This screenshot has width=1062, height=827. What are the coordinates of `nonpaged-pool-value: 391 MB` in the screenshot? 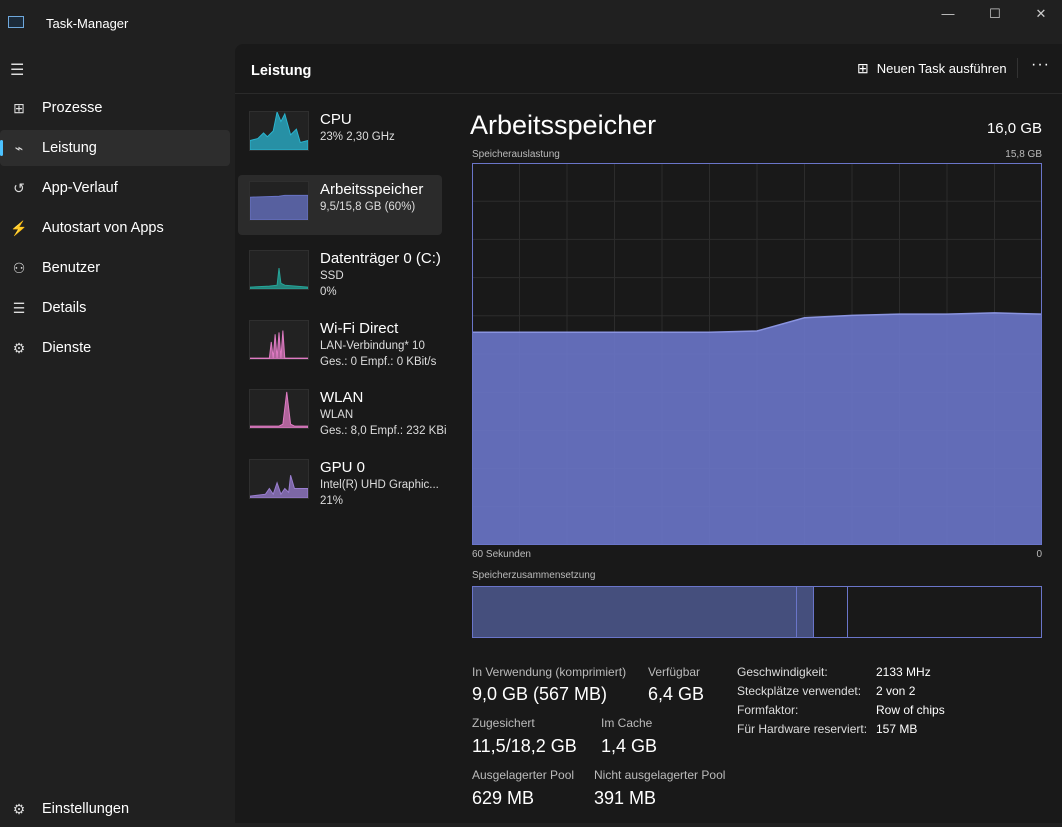 It's located at (625, 798).